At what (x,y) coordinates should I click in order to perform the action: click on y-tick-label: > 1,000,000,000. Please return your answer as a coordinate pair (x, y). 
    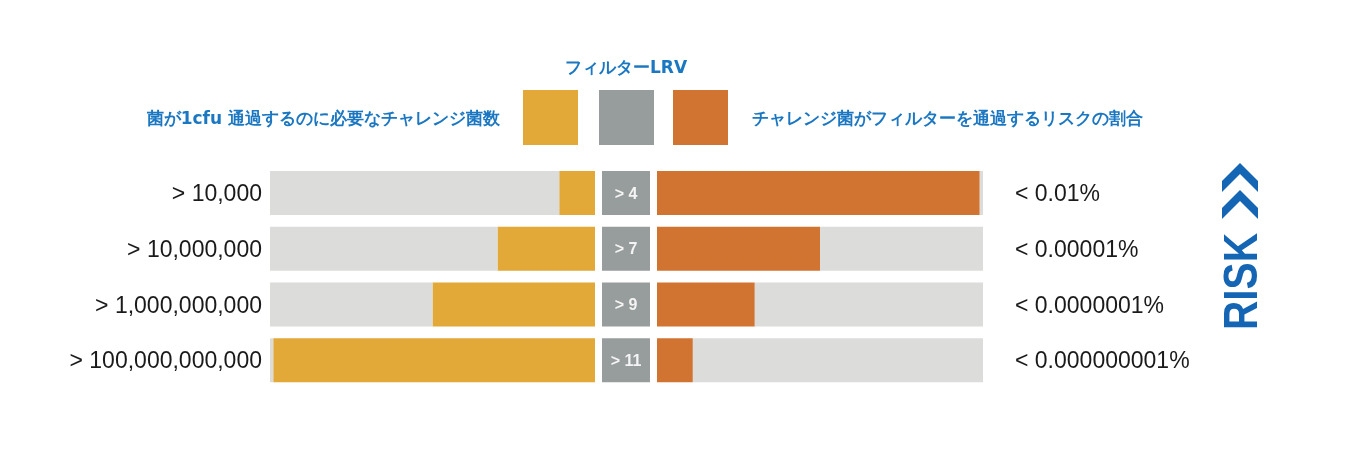
    Looking at the image, I should click on (178, 304).